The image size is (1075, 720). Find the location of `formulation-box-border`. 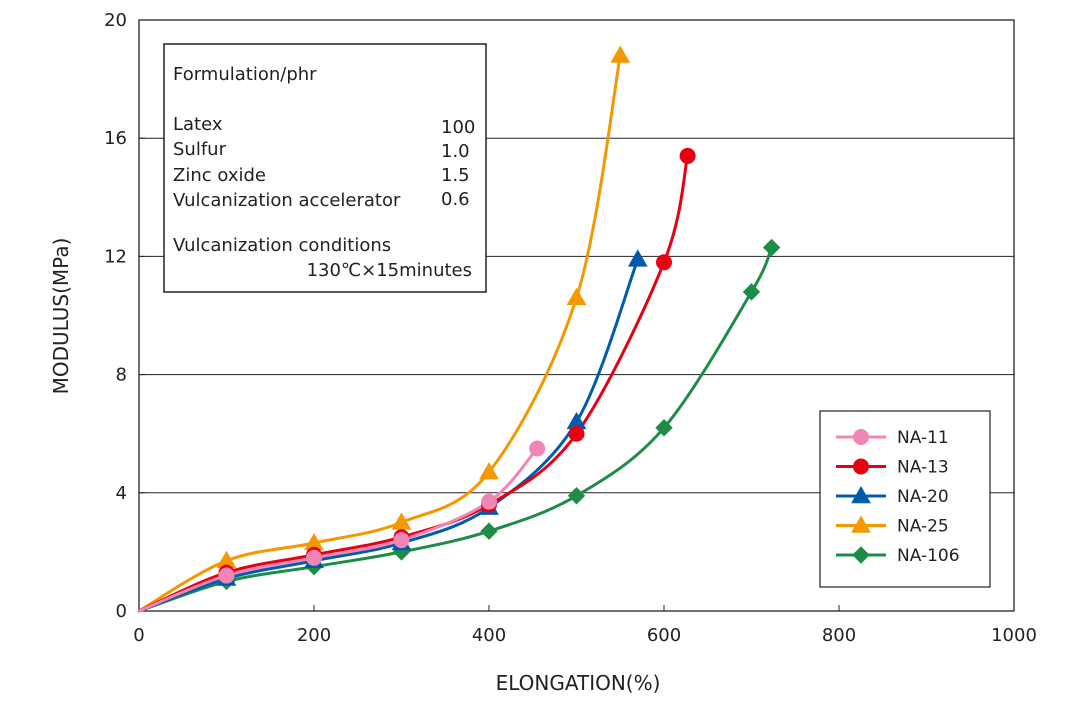

formulation-box-border is located at coordinates (325, 168).